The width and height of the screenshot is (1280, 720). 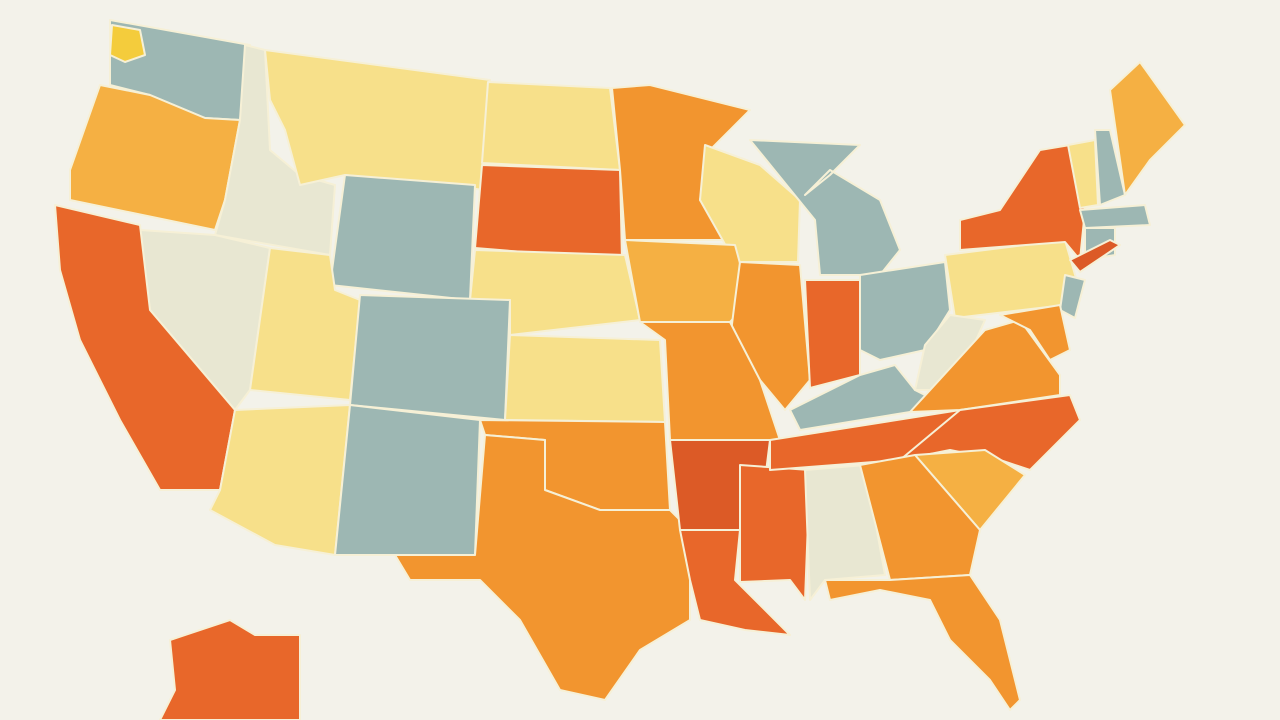 What do you see at coordinates (127, 43) in the screenshot?
I see `state-detail` at bounding box center [127, 43].